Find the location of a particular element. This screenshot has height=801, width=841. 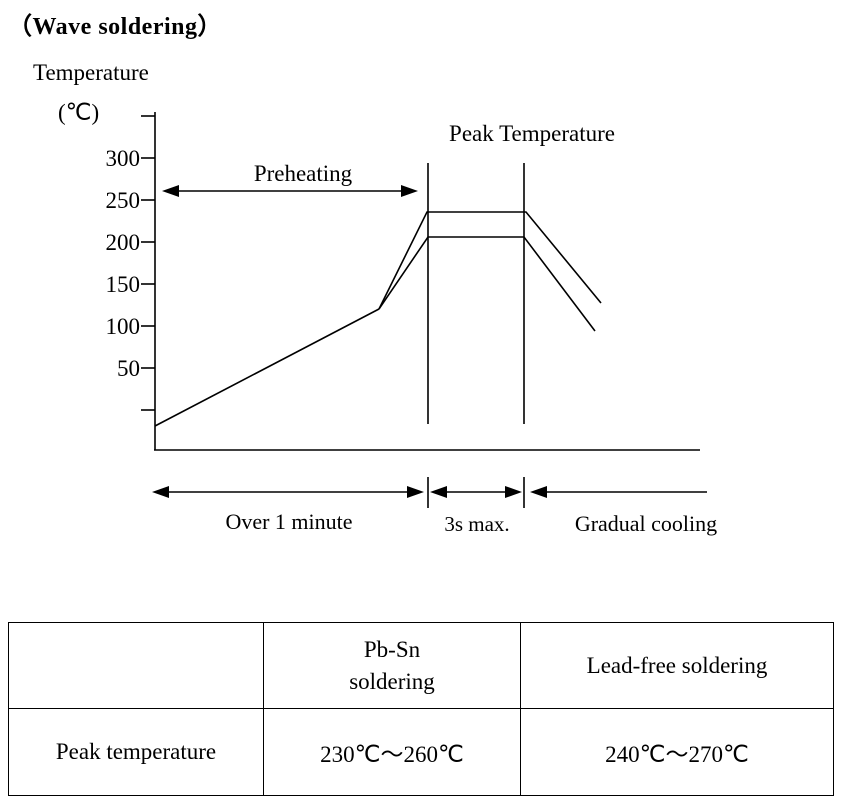

figure-title: （Wave soldering） is located at coordinates (115, 27).